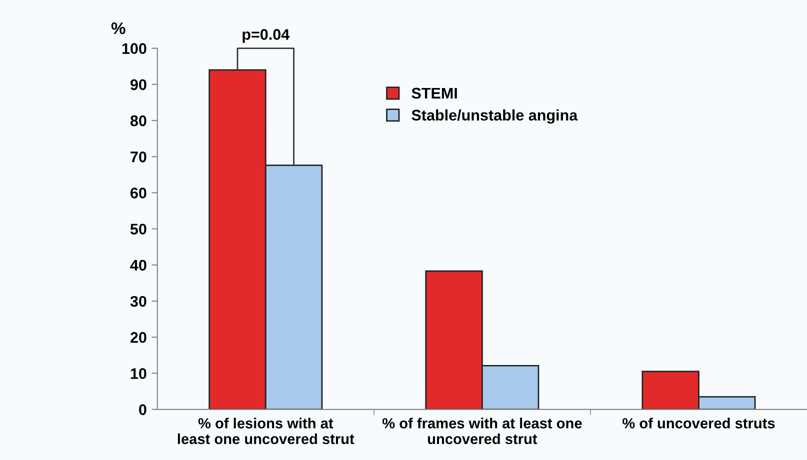  What do you see at coordinates (138, 84) in the screenshot?
I see `y-tick-label: 90` at bounding box center [138, 84].